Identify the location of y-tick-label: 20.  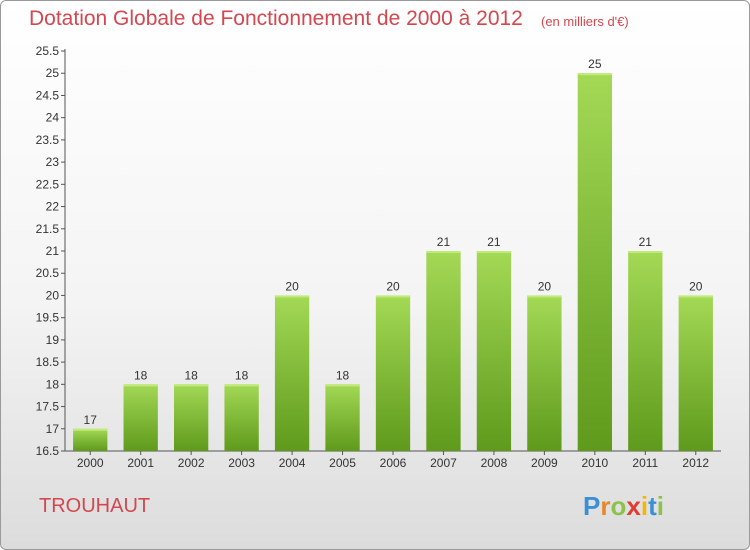
(53, 295).